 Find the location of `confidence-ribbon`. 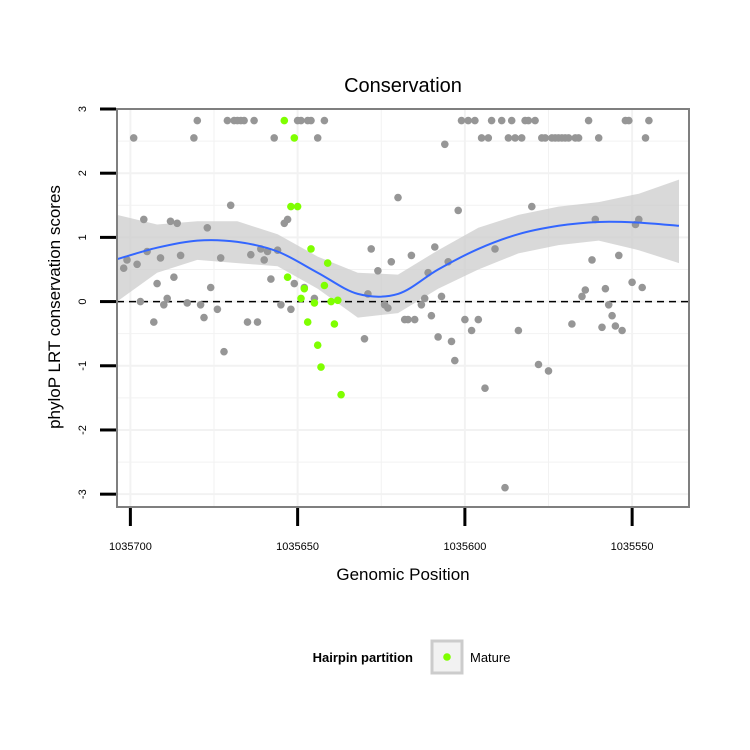

confidence-ribbon is located at coordinates (398, 248).